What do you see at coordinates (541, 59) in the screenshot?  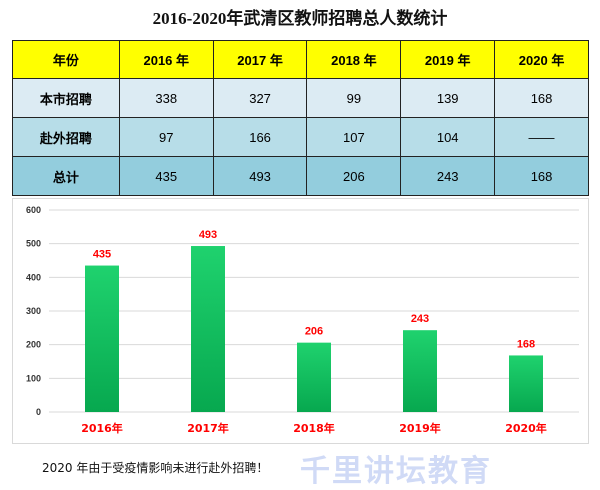 I see `header-cell-2020: 2020 年` at bounding box center [541, 59].